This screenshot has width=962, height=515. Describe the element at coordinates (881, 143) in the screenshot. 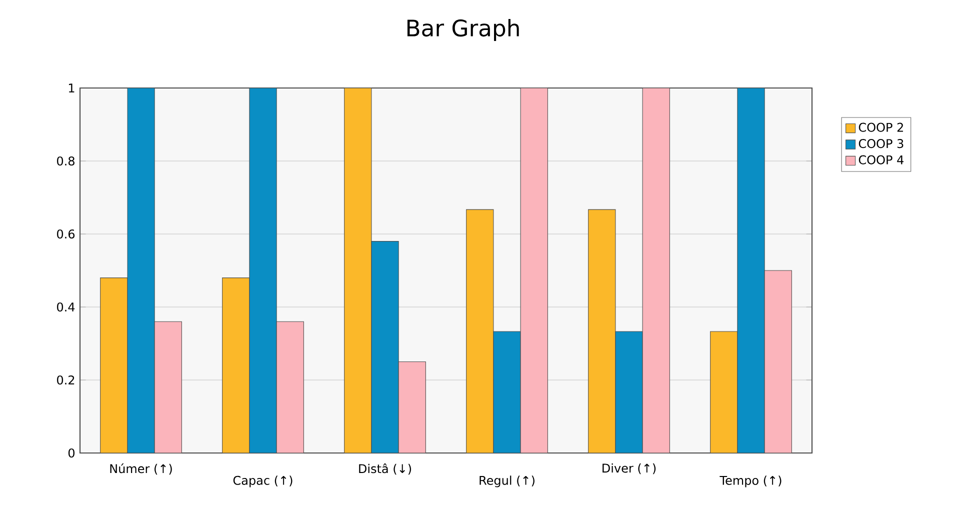

I see `legend-label: COOP 3` at that location.